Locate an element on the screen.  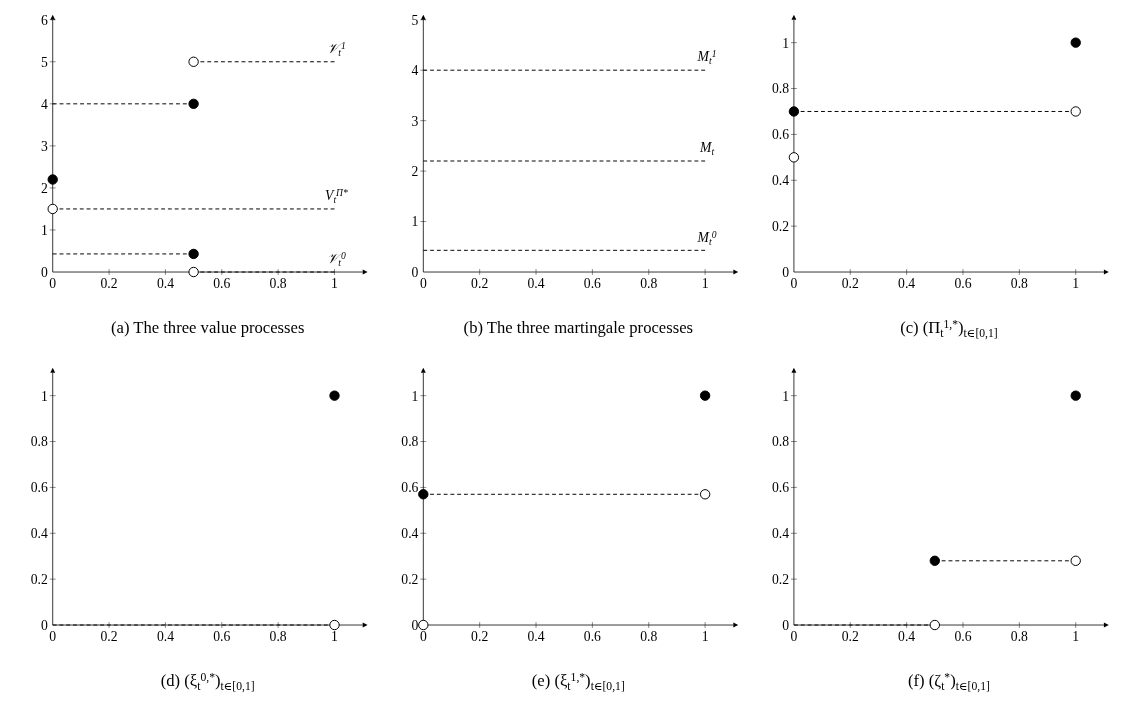
text: (a) The three value processes is located at coordinates (208, 327).